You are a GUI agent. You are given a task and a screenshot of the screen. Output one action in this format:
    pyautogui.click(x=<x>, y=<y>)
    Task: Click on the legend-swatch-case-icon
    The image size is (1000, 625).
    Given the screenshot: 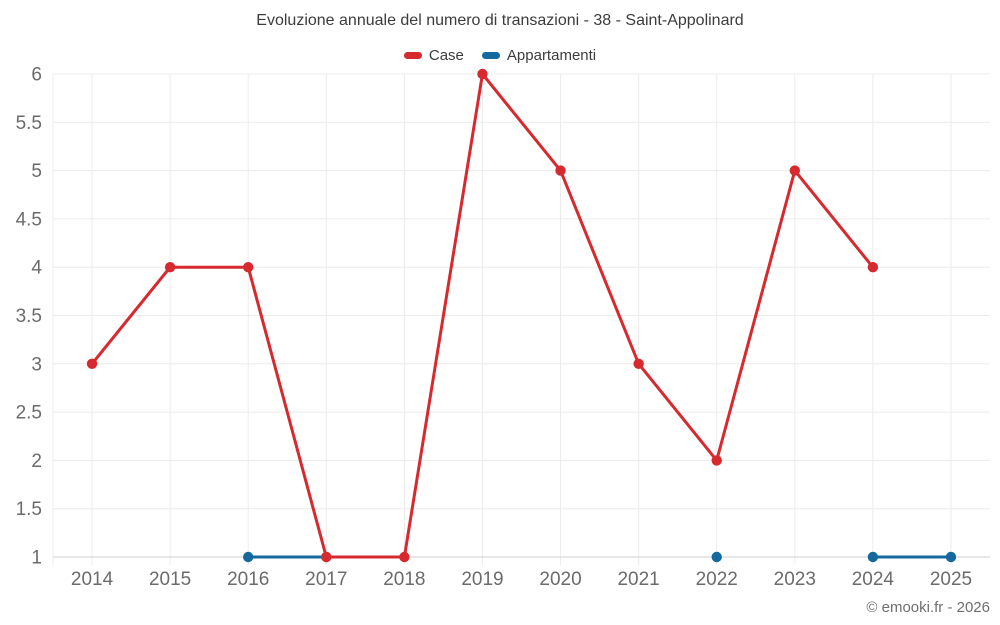 What is the action you would take?
    pyautogui.click(x=412, y=55)
    